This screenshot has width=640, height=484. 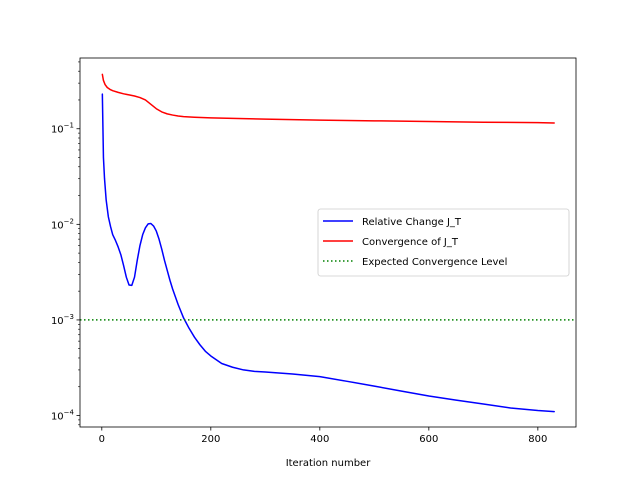 I want to click on legend-box, so click(x=443, y=242).